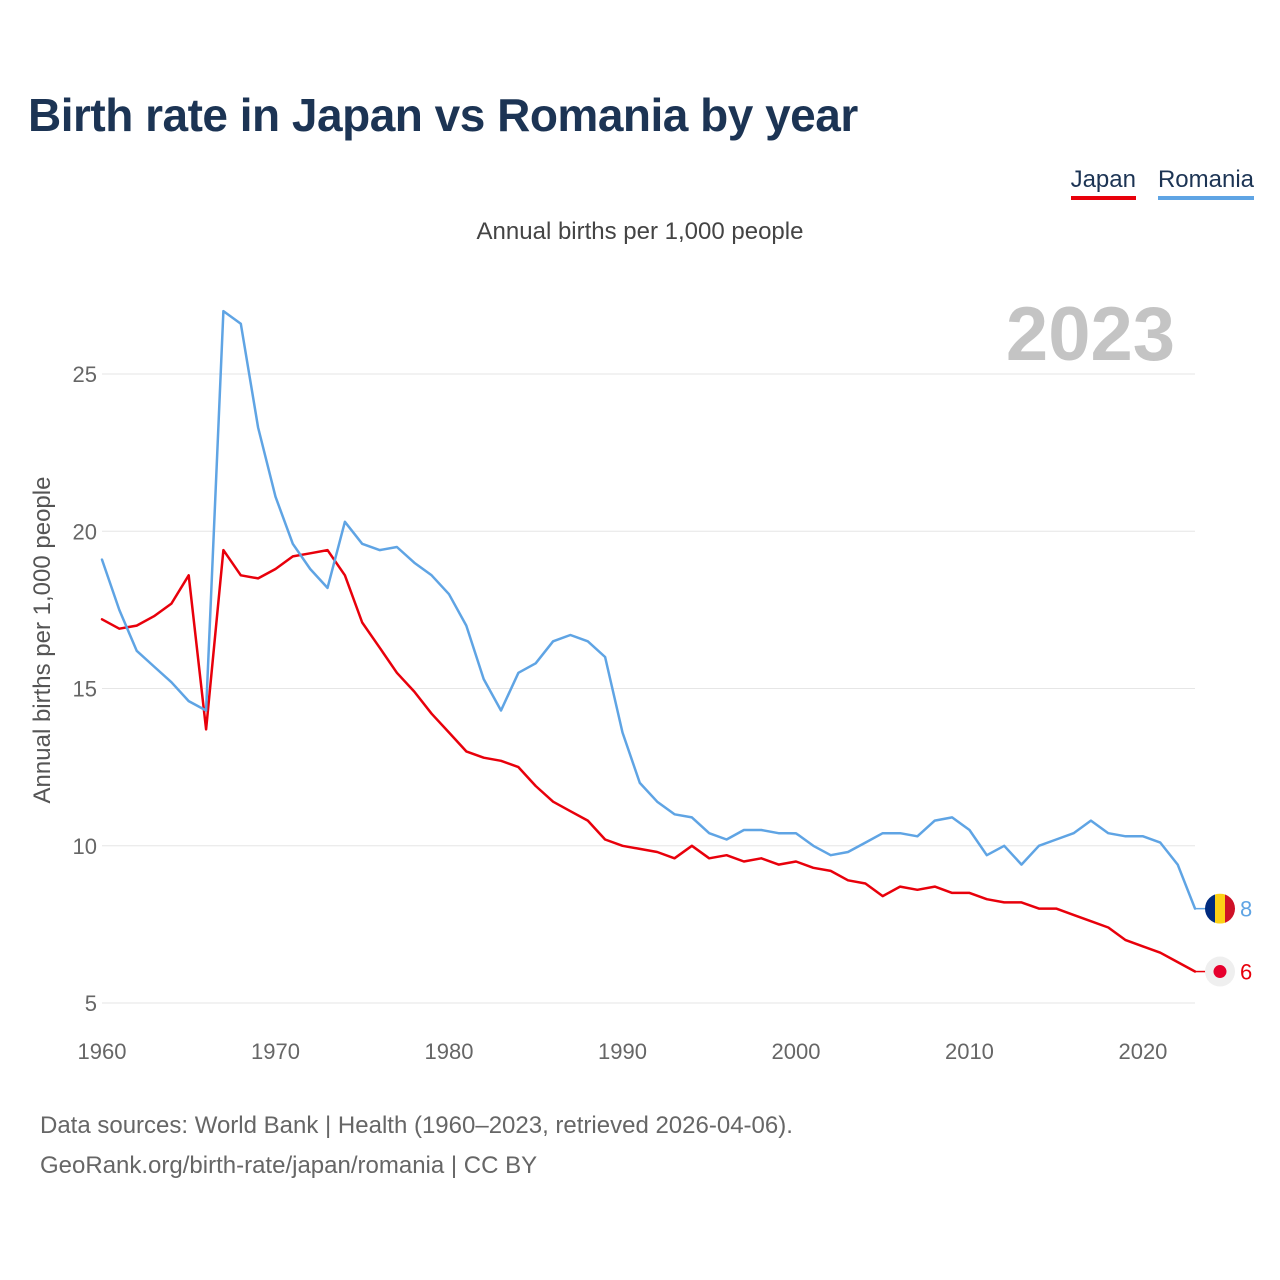 The image size is (1280, 1280). I want to click on y-tick-label-5: 5, so click(91, 1003).